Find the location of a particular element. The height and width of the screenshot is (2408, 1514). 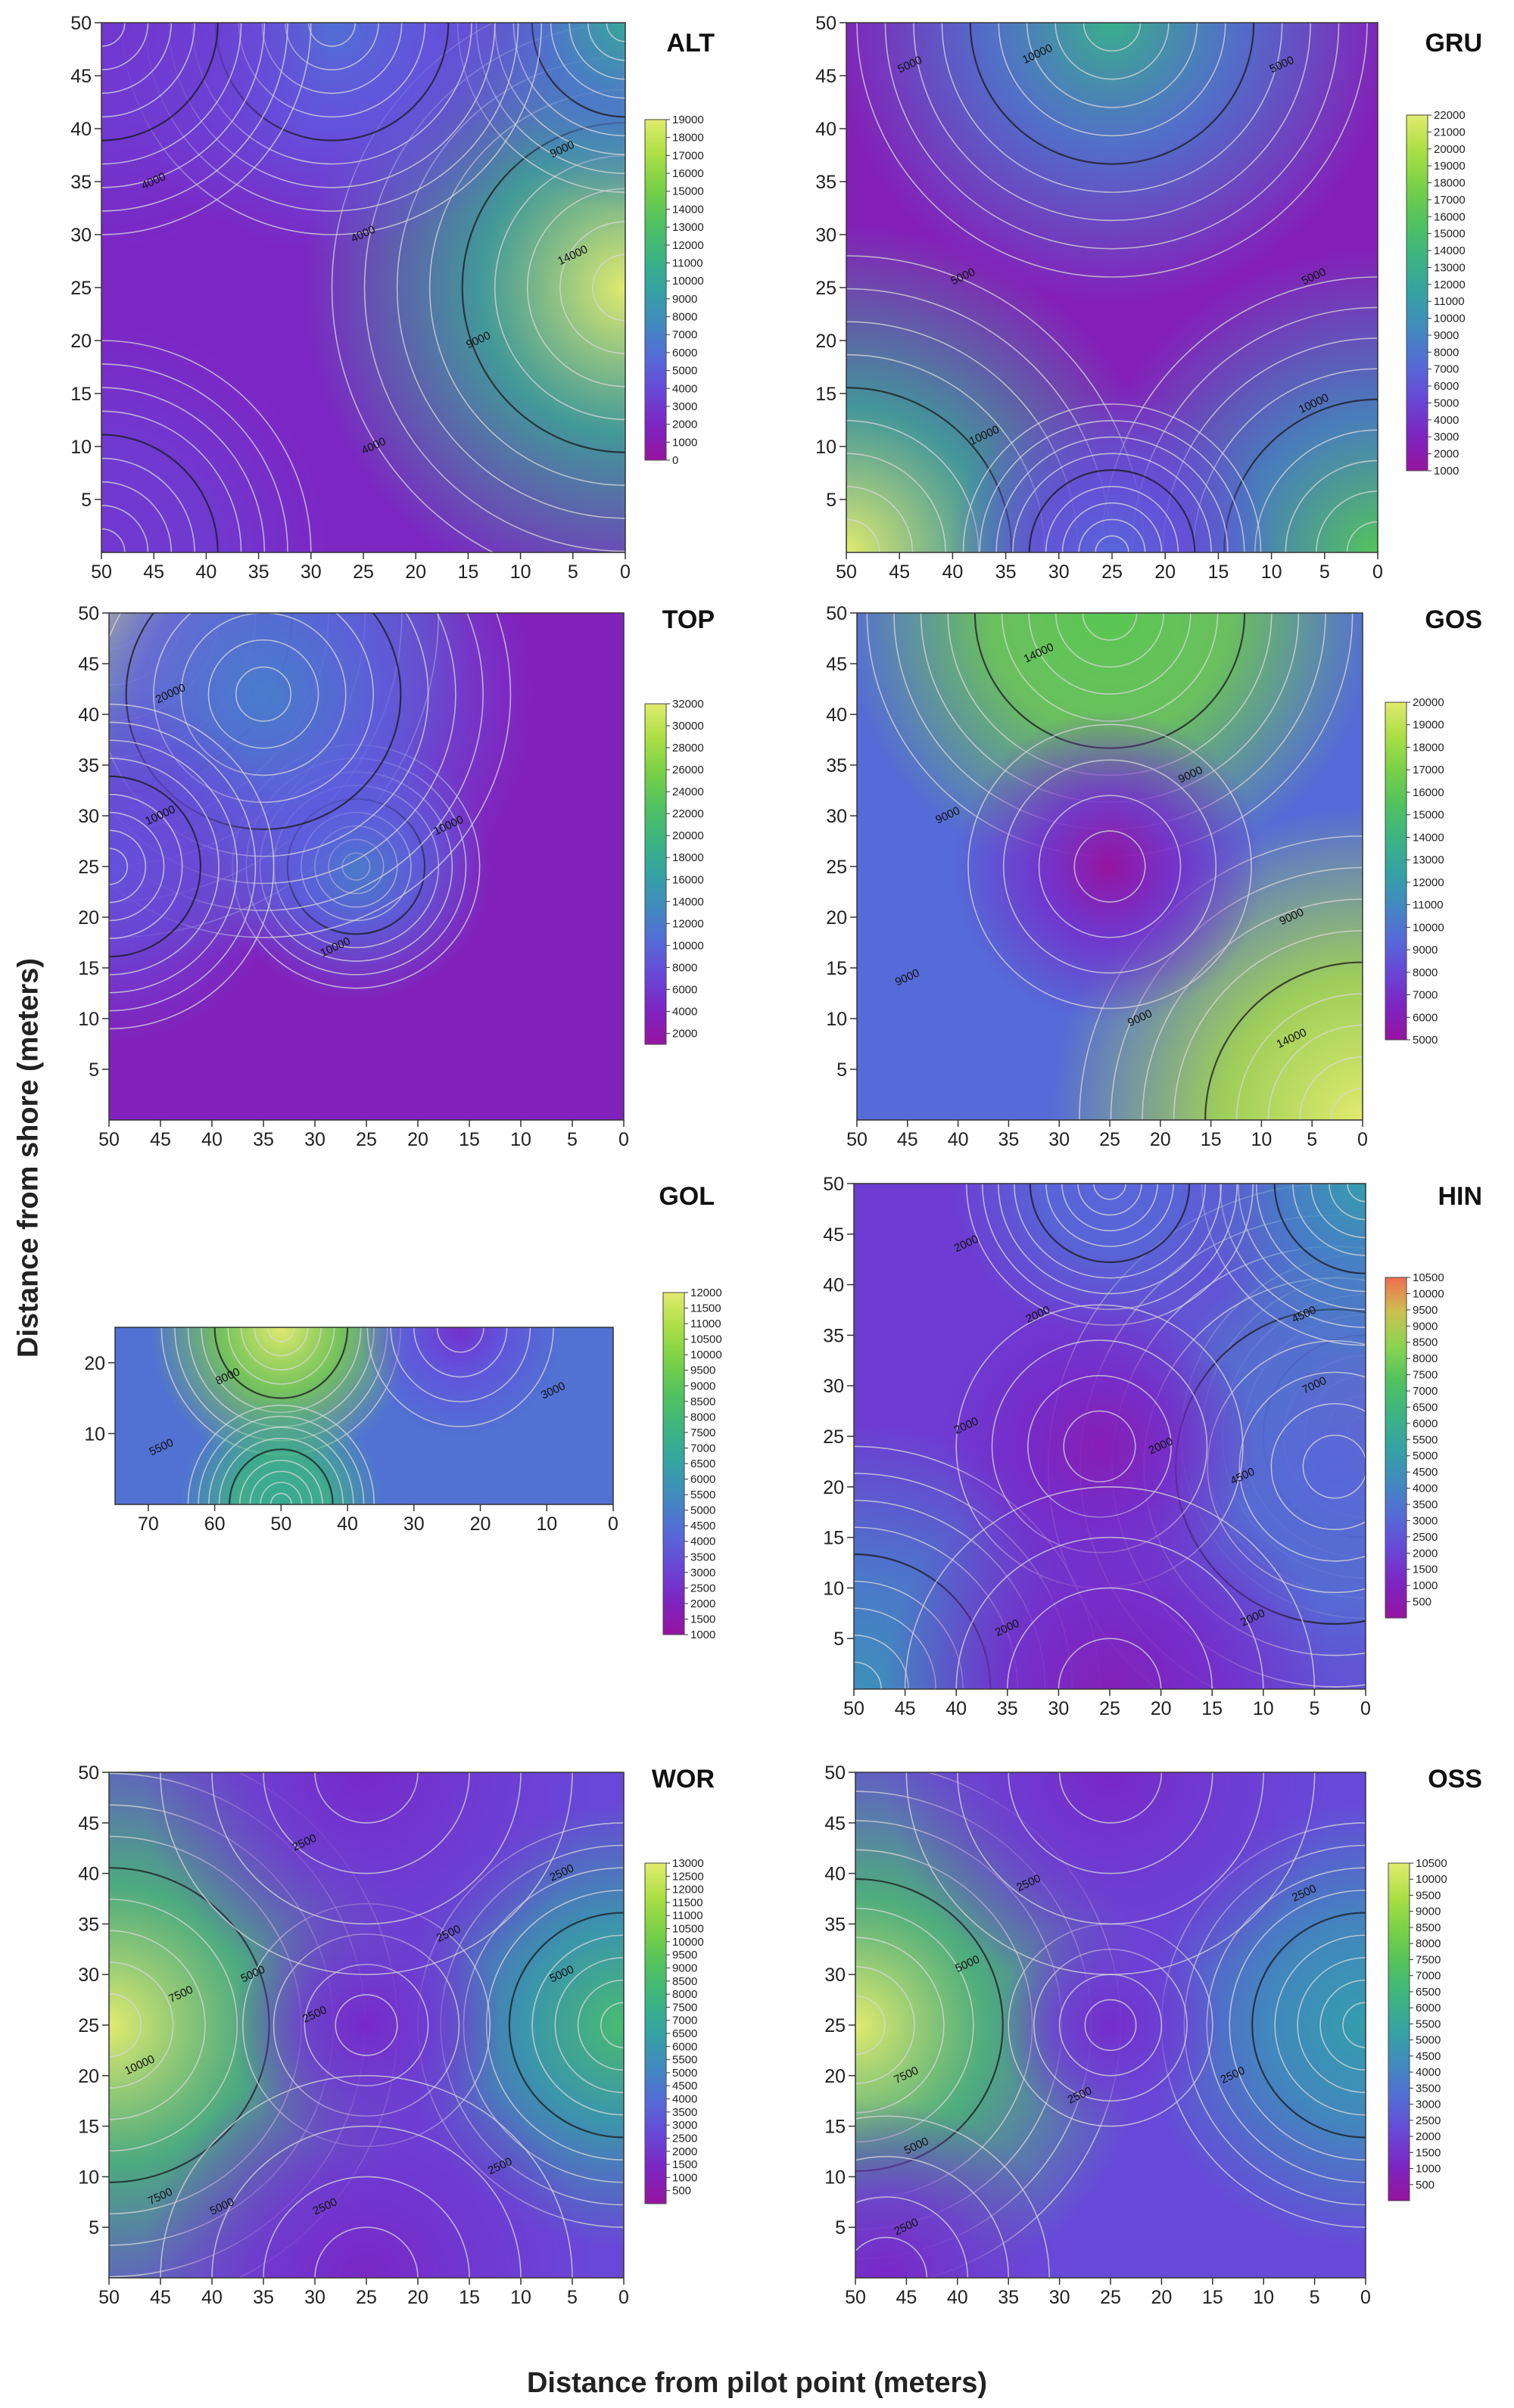

colorbar-tick-label: 5500 is located at coordinates (1428, 2024).